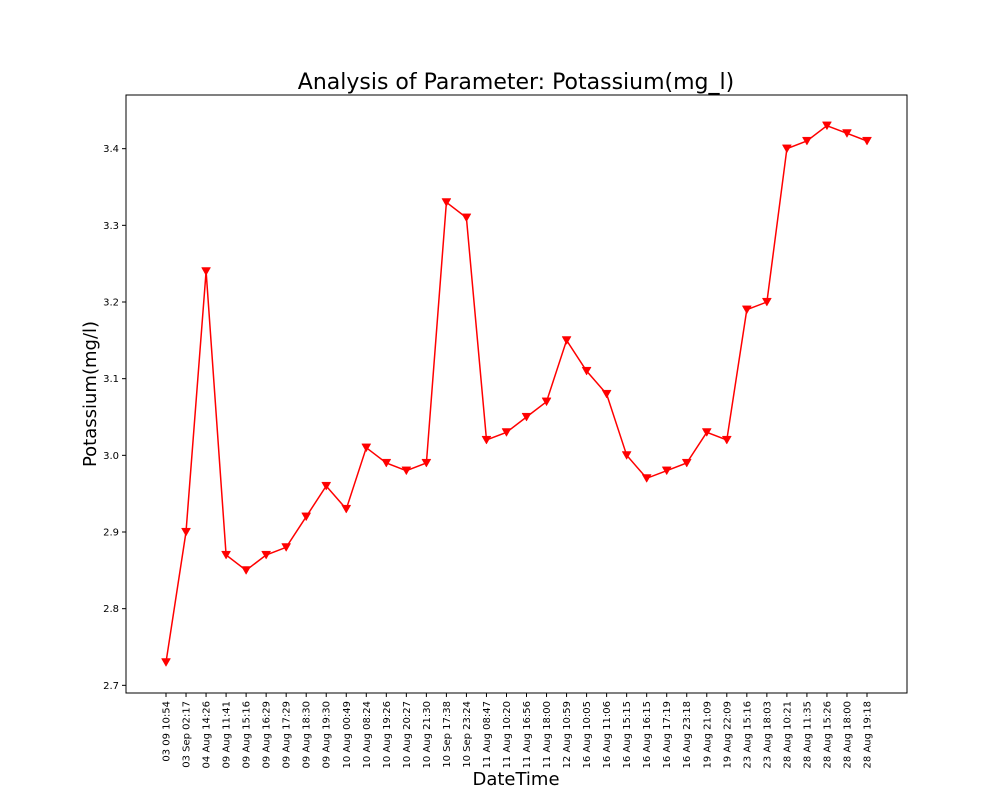 This screenshot has height=792, width=1008. Describe the element at coordinates (207, 734) in the screenshot. I see `x-tick-label: 04 Aug 14:26` at that location.